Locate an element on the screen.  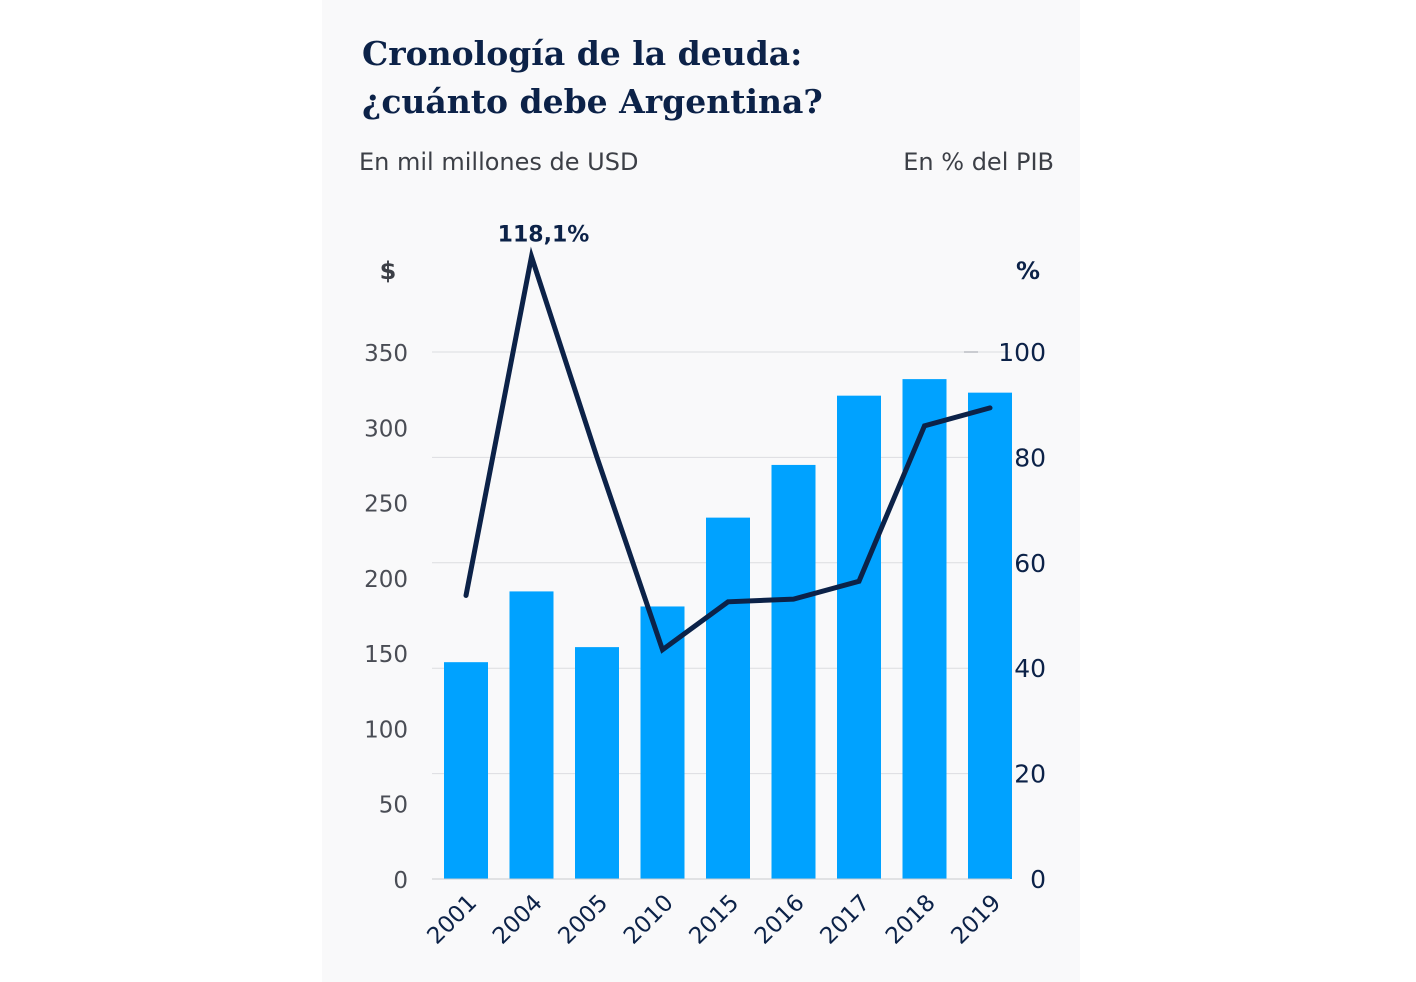
right-tick-label: 0 is located at coordinates (1038, 879).